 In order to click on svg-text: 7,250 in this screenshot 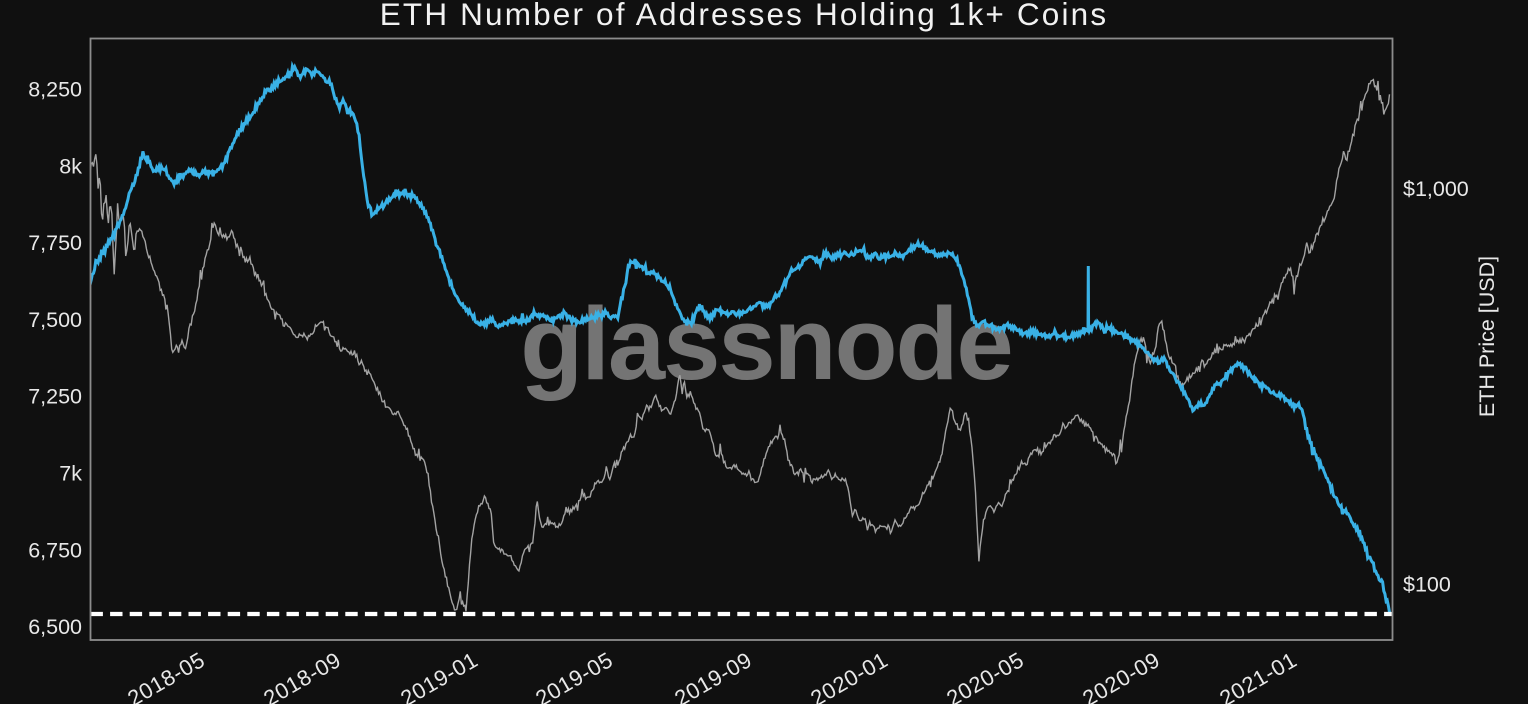, I will do `click(55, 397)`.